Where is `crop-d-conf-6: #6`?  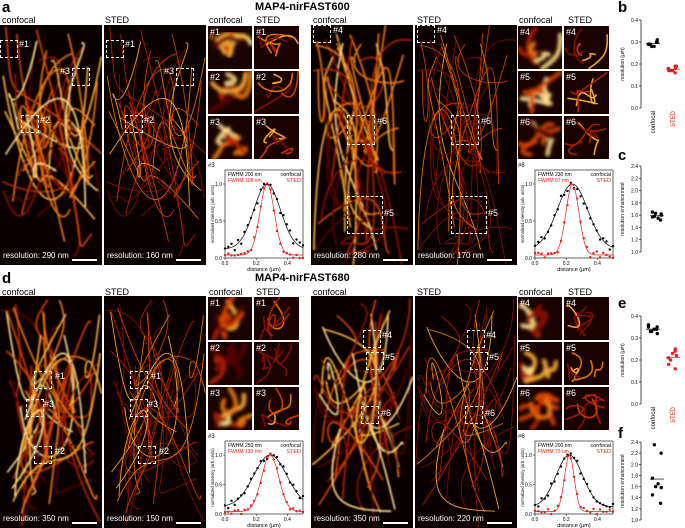 crop-d-conf-6: #6 is located at coordinates (540, 408).